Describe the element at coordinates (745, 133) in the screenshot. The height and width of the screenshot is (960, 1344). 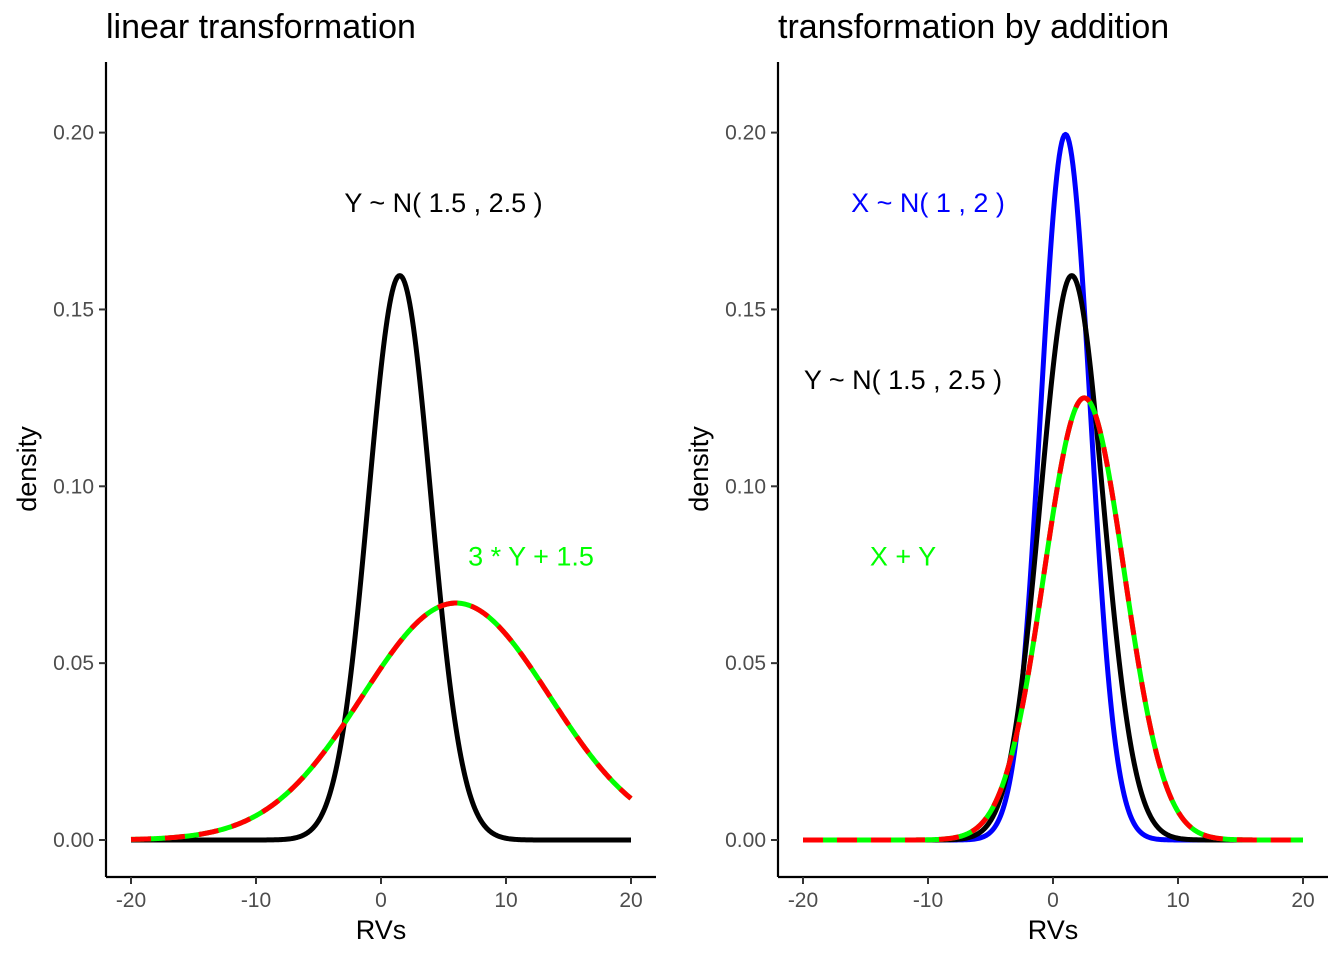
I see `chart-1-y-tick-label: 0.20` at that location.